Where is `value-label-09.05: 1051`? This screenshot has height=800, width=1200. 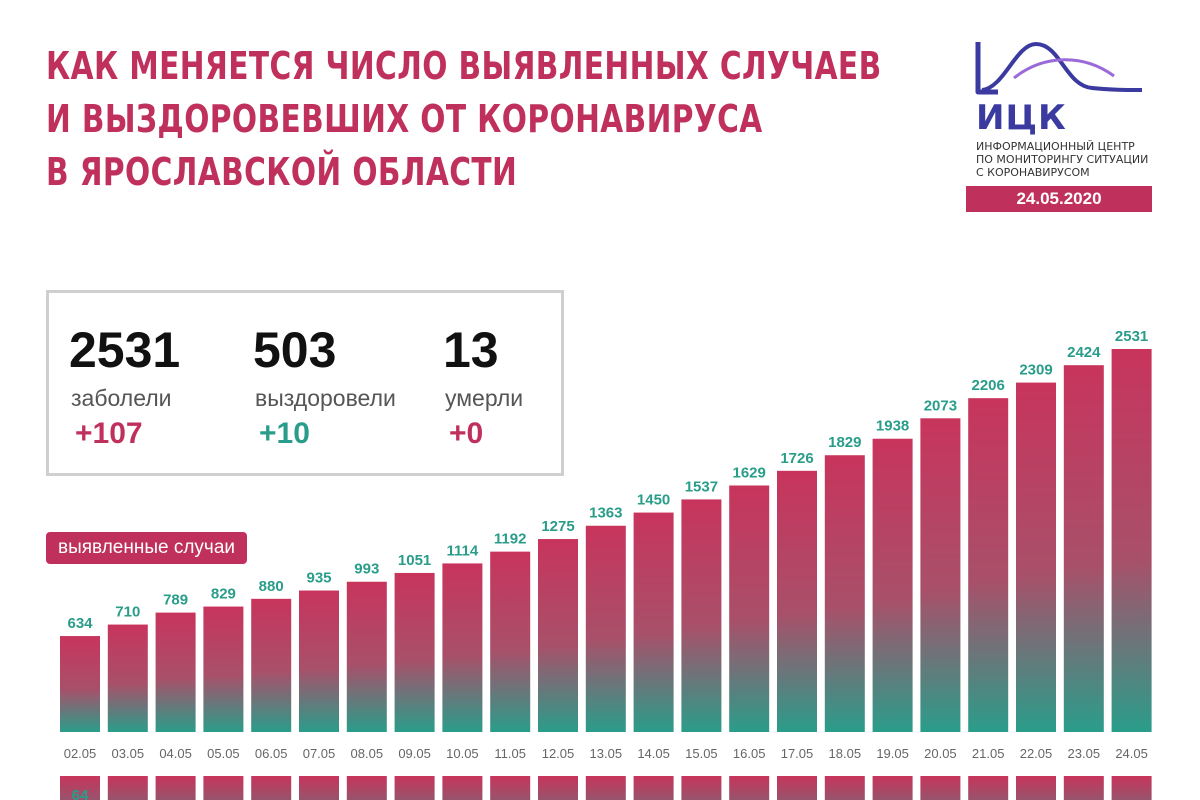
value-label-09.05: 1051 is located at coordinates (414, 560).